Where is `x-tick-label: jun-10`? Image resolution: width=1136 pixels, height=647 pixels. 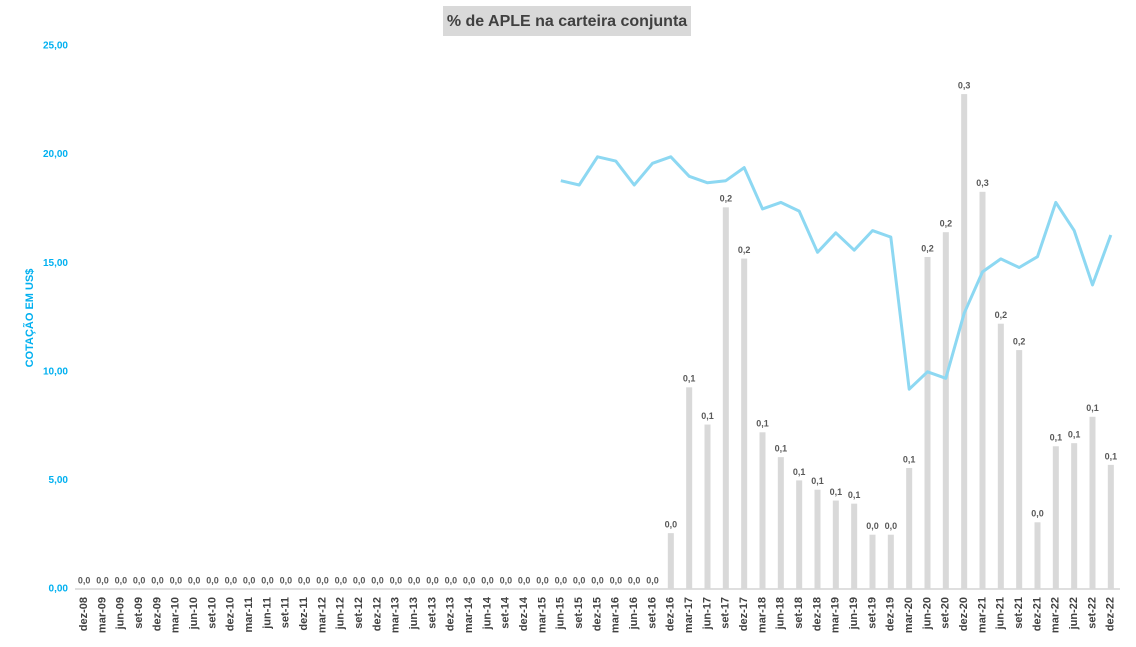
x-tick-label: jun-10 is located at coordinates (194, 613).